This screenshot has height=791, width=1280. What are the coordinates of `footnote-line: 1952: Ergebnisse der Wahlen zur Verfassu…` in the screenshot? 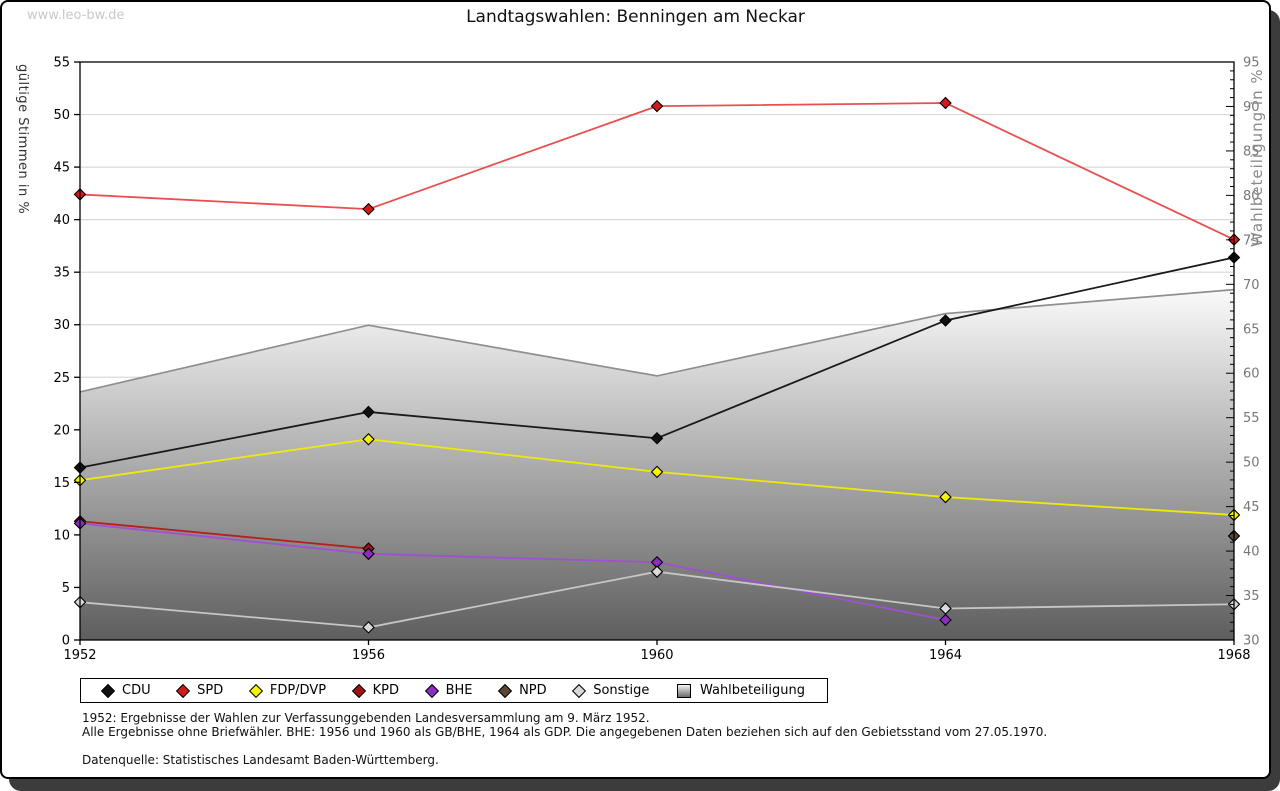 It's located at (366, 718).